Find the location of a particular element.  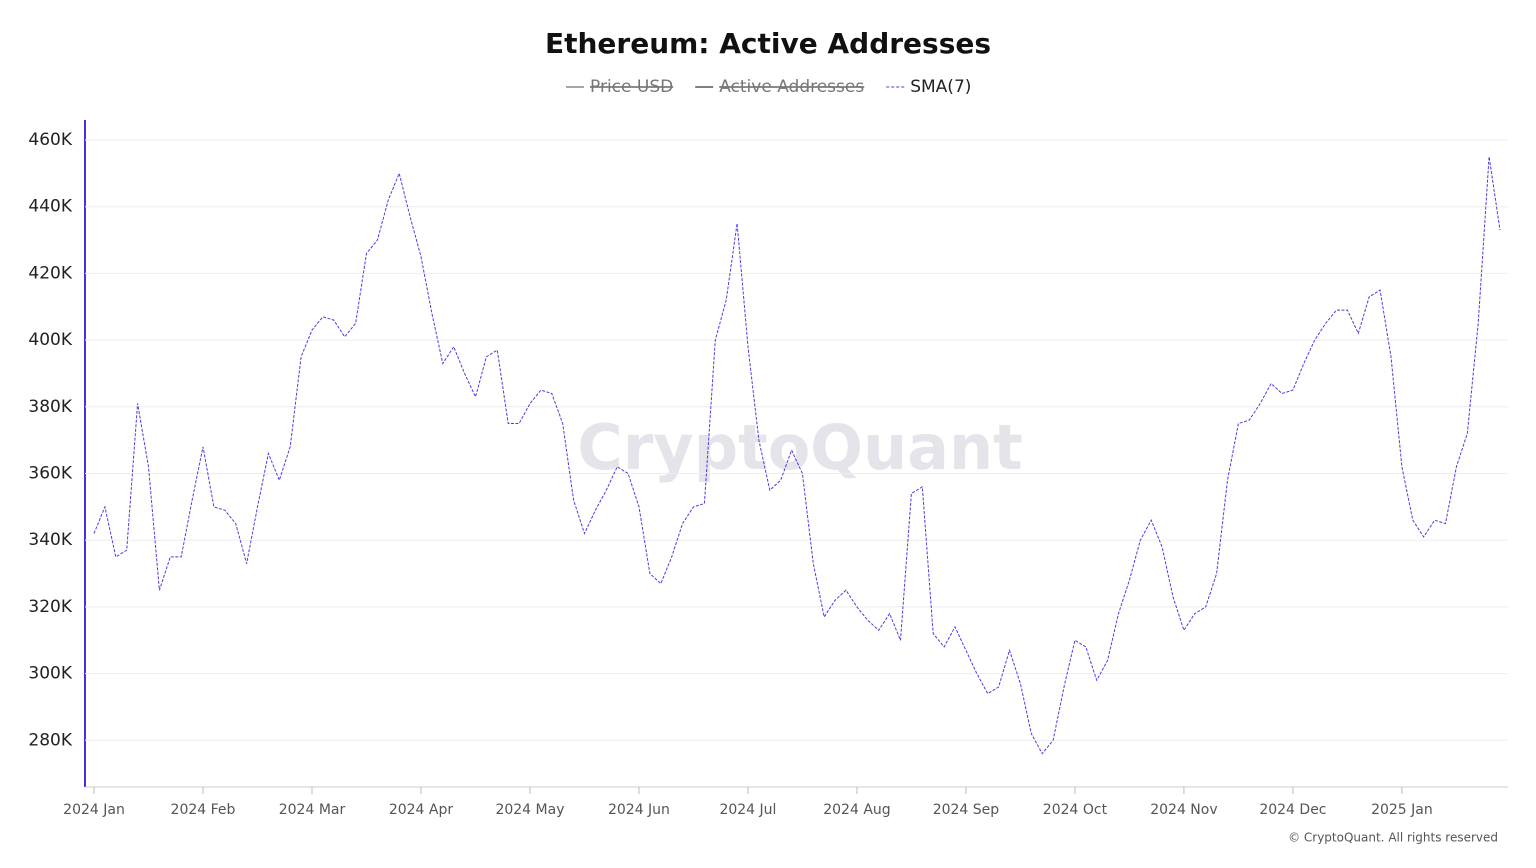

y-tick-label: 280K is located at coordinates (50, 740).